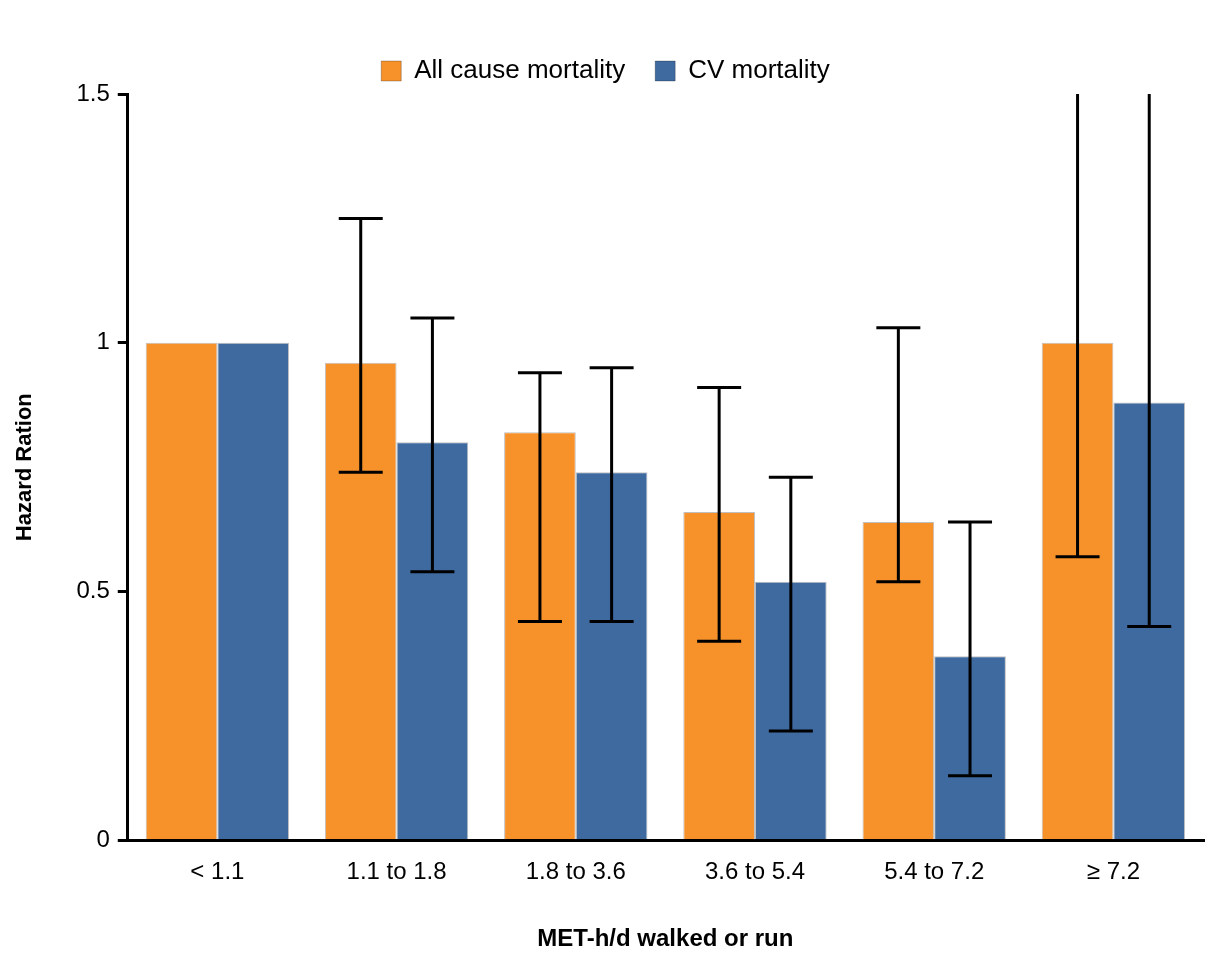 The image size is (1225, 973). What do you see at coordinates (103, 341) in the screenshot?
I see `y-tick-label: 1` at bounding box center [103, 341].